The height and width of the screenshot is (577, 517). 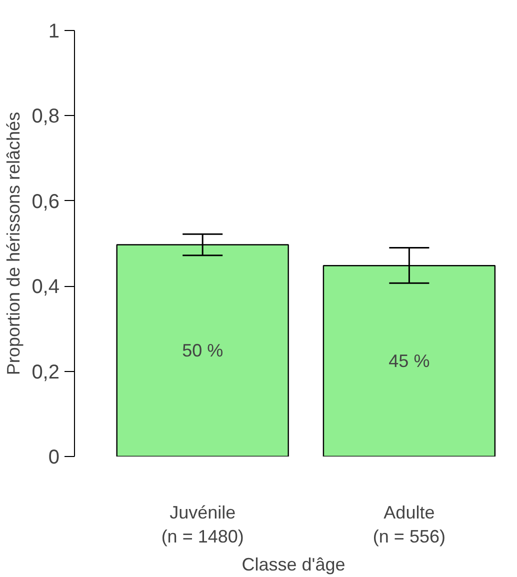 What do you see at coordinates (294, 564) in the screenshot?
I see `x-axis-title: Classe d'âge` at bounding box center [294, 564].